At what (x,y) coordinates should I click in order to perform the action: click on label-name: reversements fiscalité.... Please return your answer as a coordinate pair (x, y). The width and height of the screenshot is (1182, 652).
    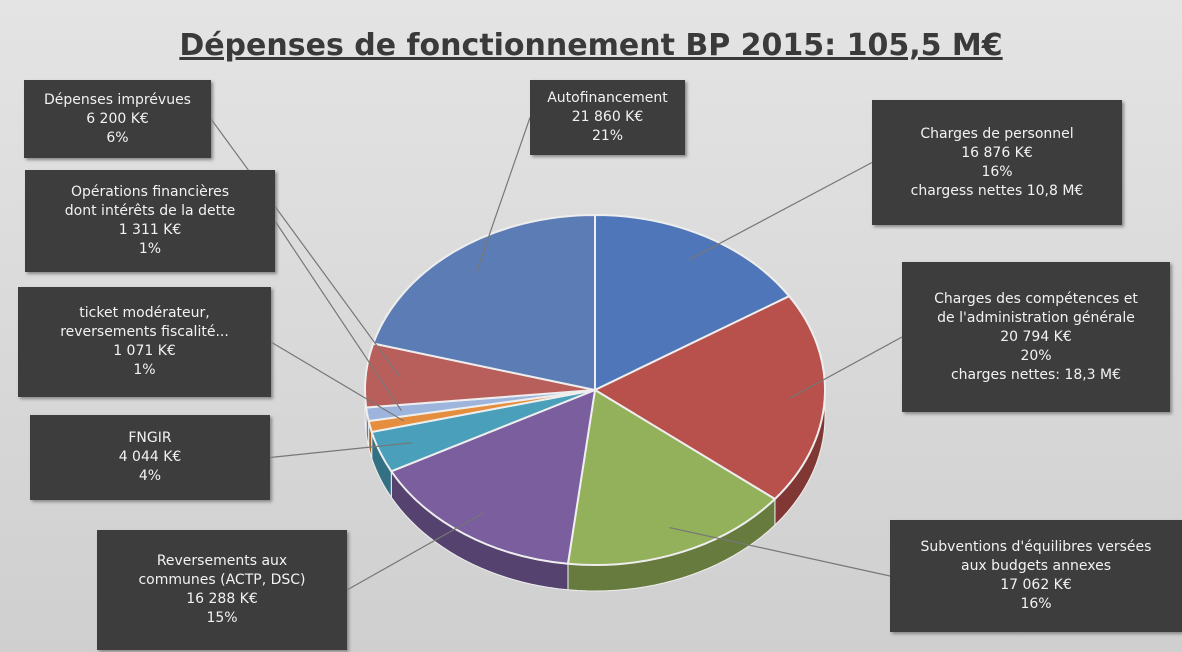
    Looking at the image, I should click on (144, 332).